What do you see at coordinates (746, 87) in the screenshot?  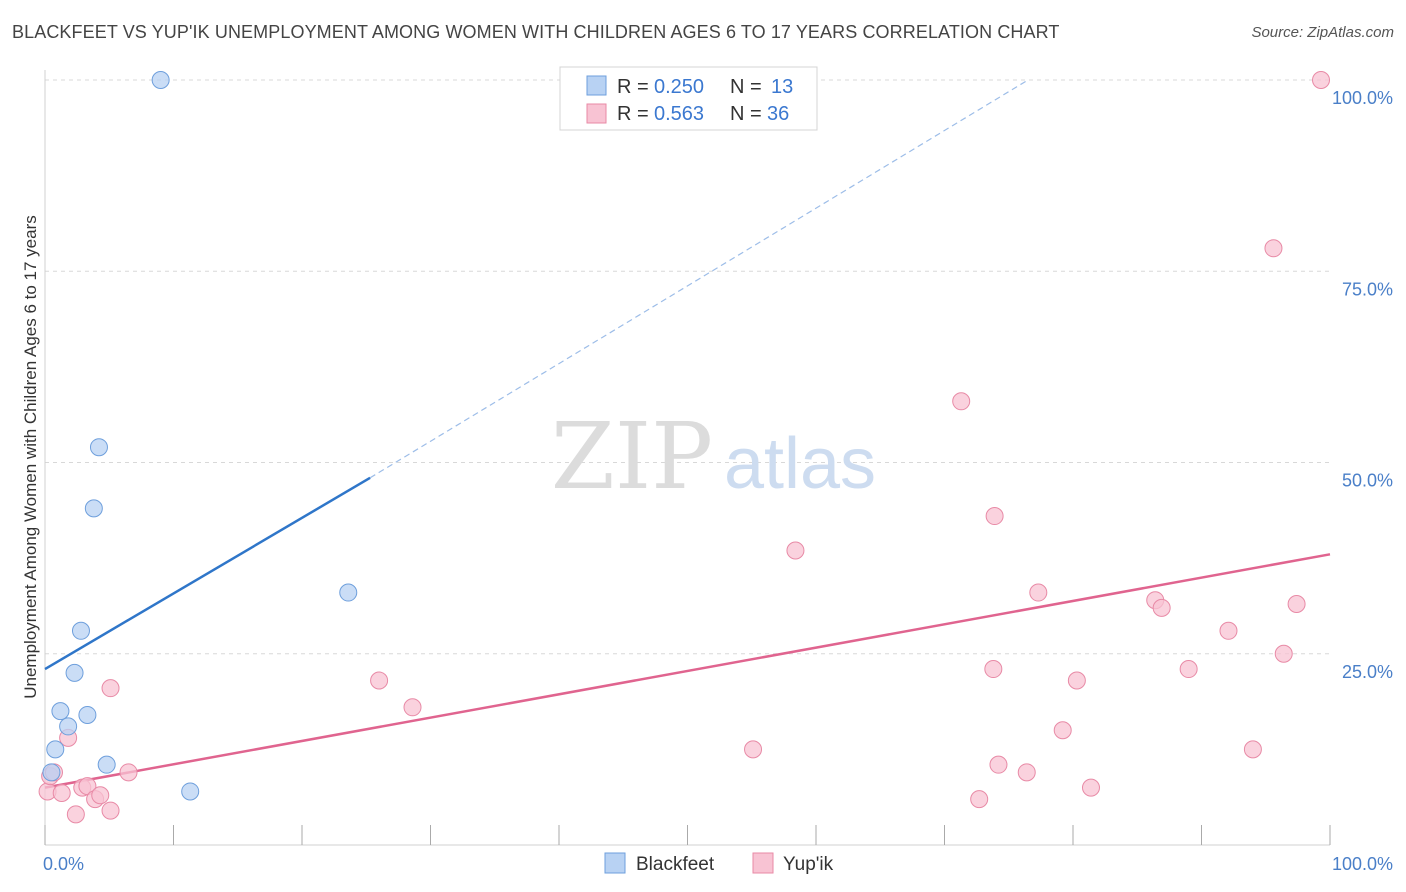 I see `legend-n-label-1: N =` at bounding box center [746, 87].